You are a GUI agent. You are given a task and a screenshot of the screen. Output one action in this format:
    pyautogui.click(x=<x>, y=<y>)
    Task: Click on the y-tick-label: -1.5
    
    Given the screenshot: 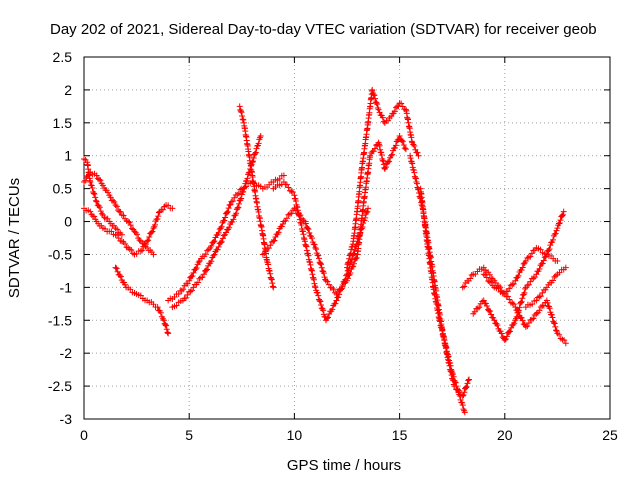 What is the action you would take?
    pyautogui.click(x=60, y=320)
    